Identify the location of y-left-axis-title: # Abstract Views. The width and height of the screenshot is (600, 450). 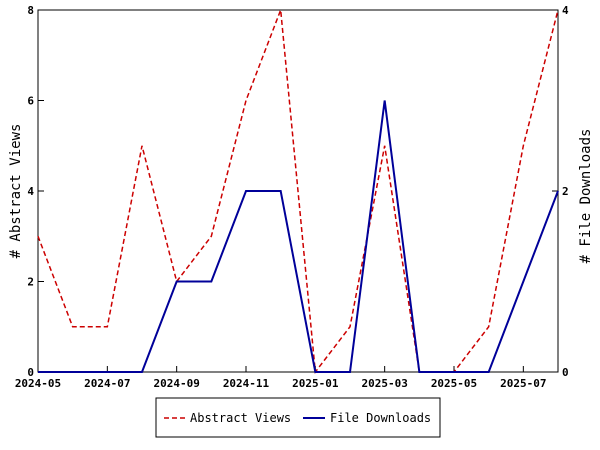
(16, 191).